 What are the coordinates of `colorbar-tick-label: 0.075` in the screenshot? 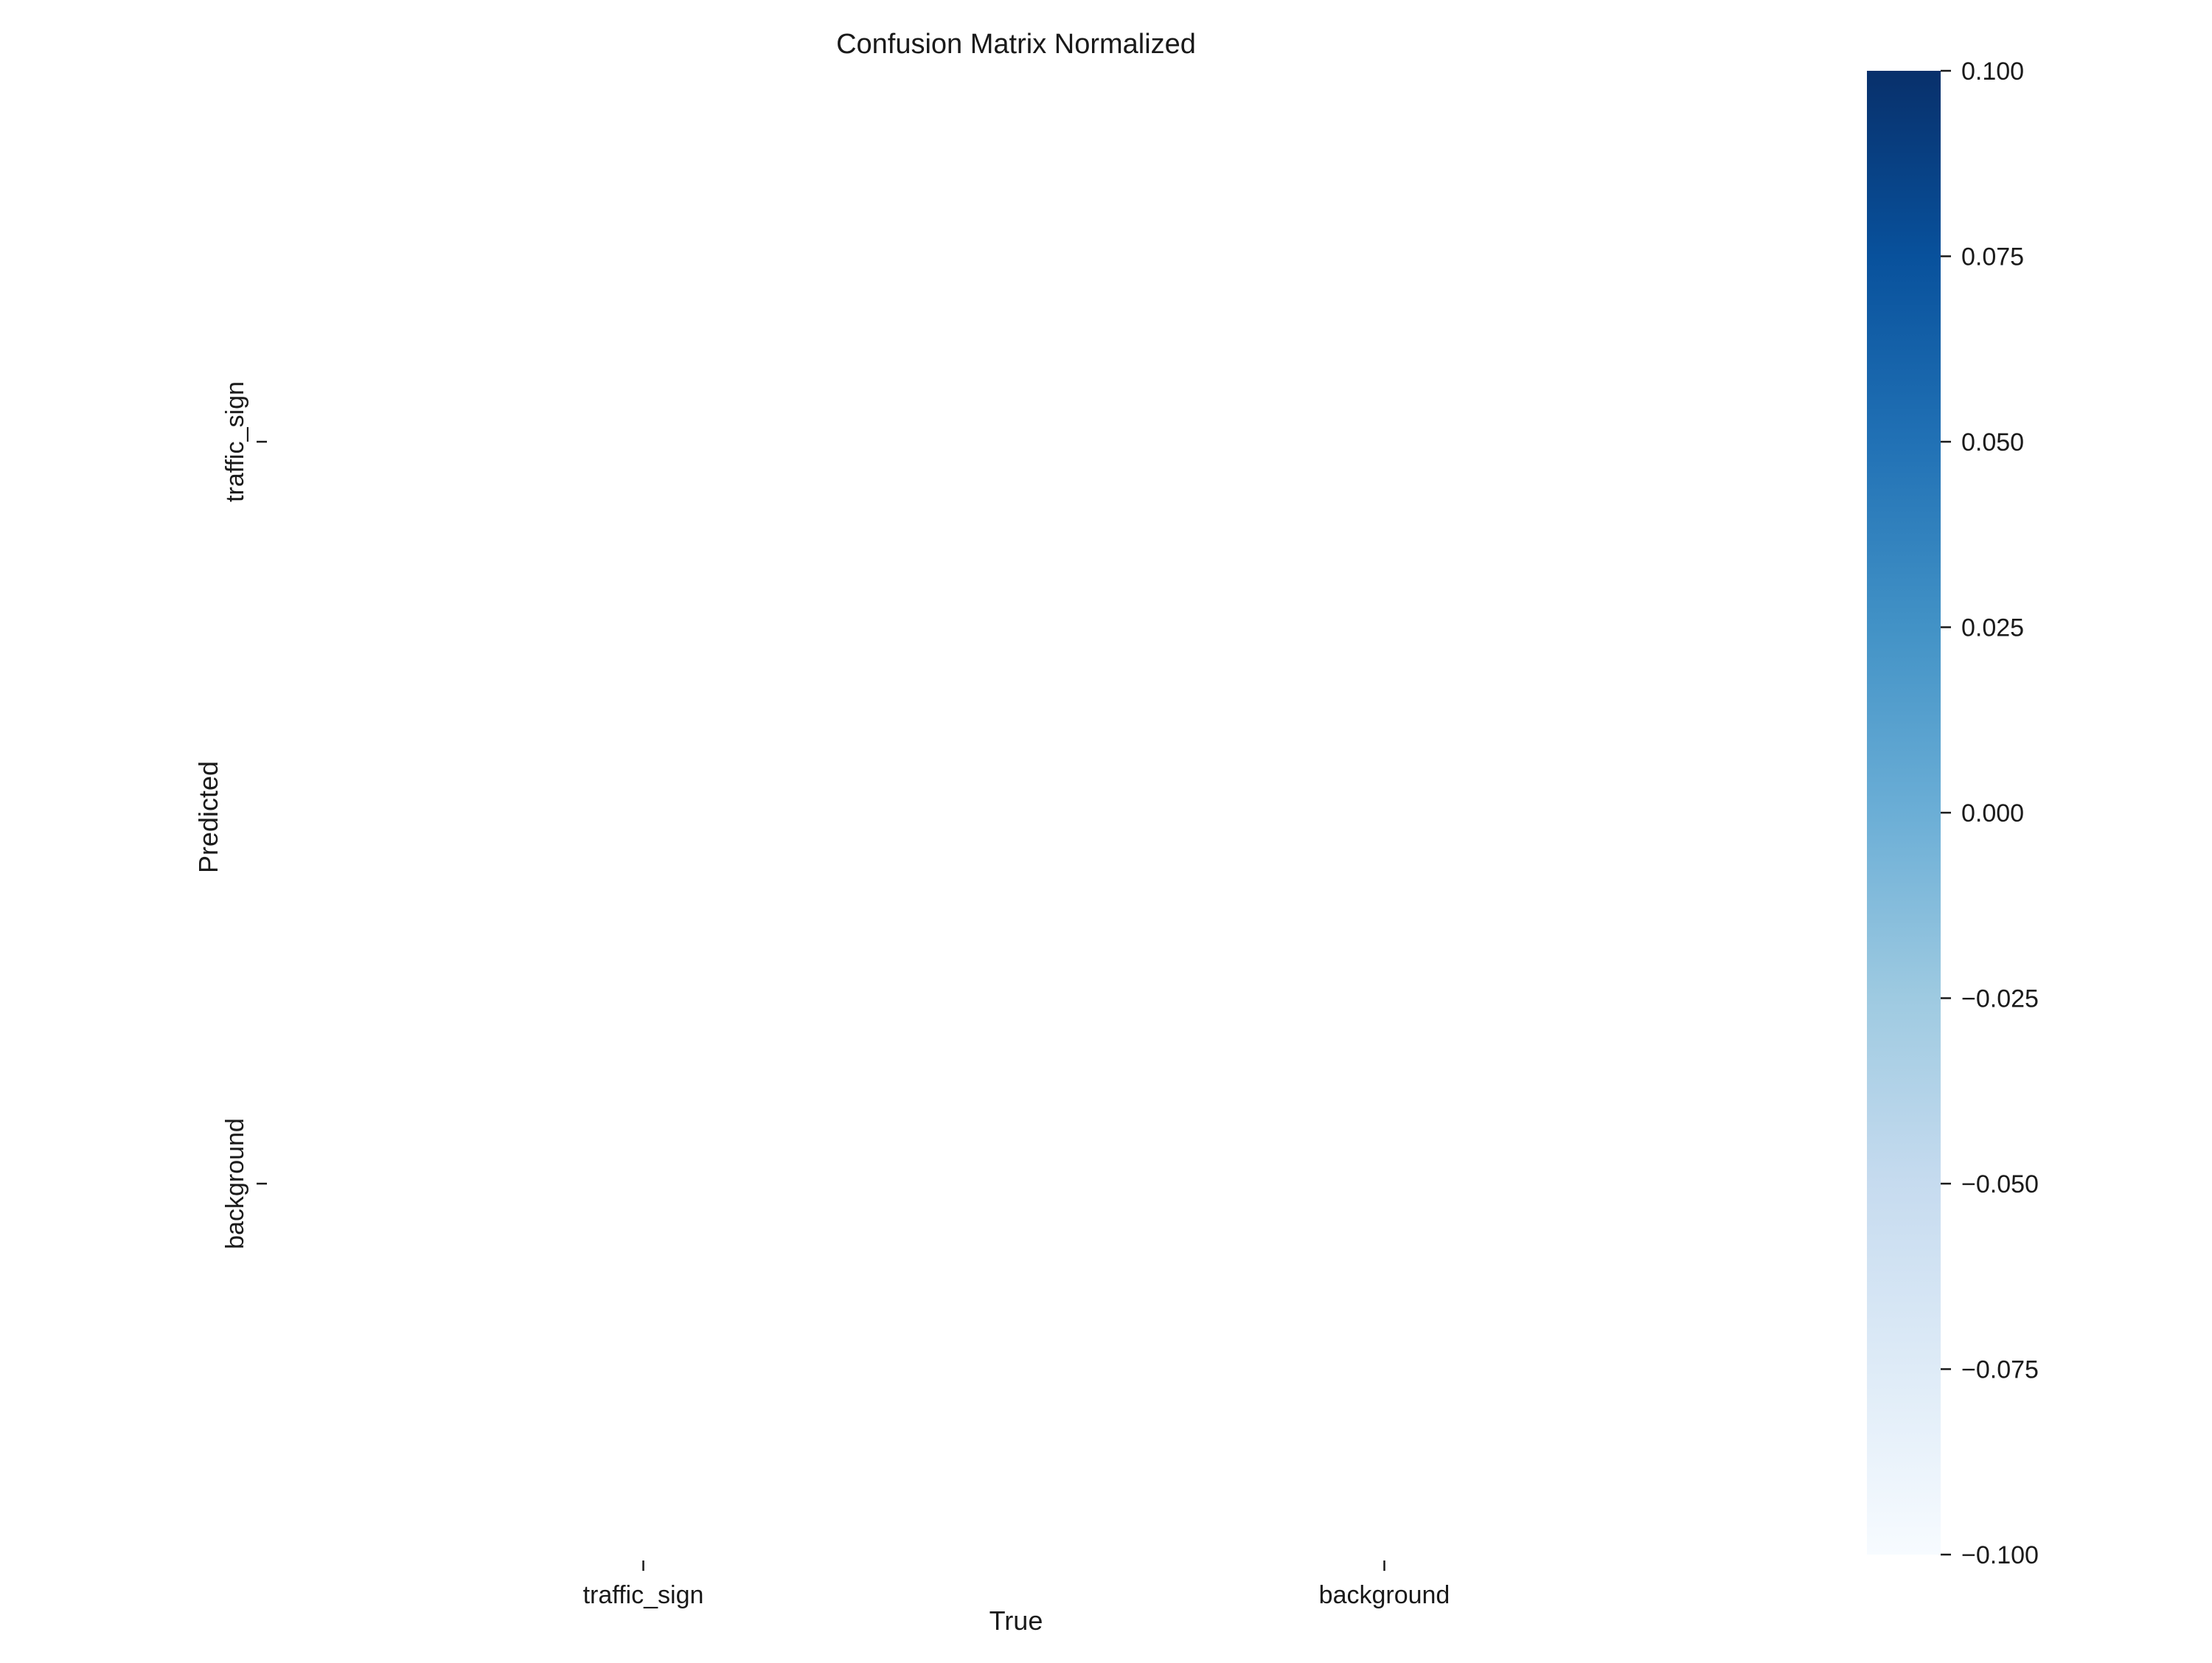 It's located at (1992, 257).